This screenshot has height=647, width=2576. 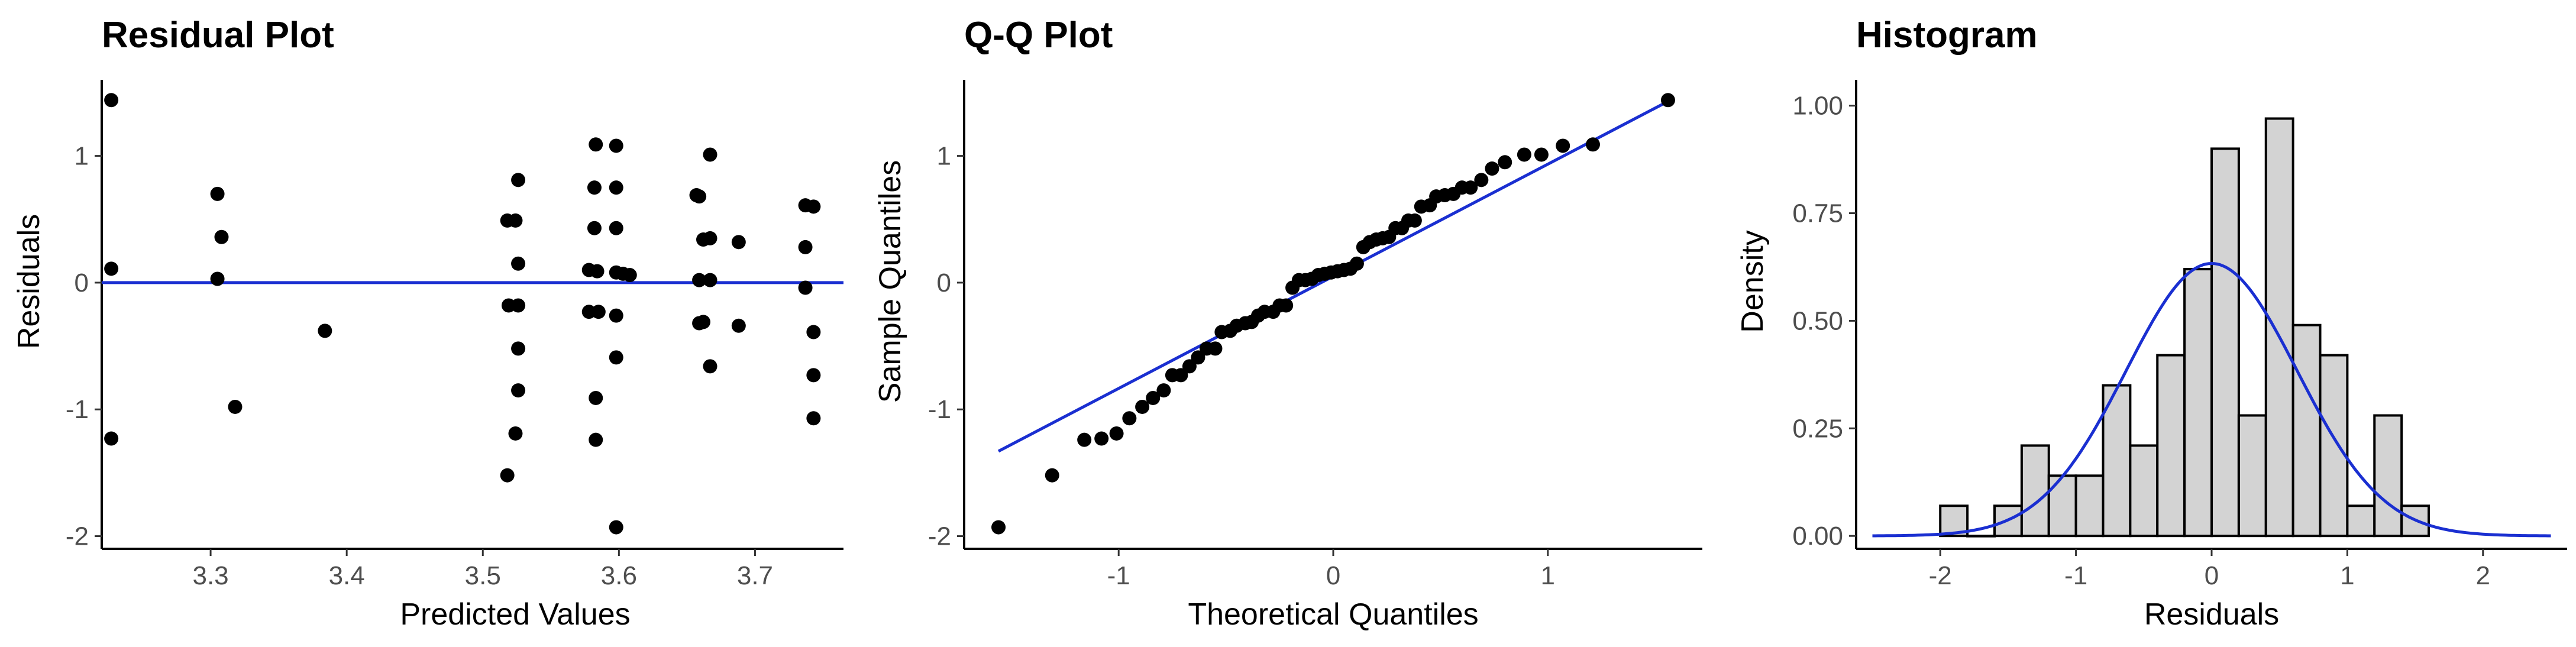 What do you see at coordinates (347, 575) in the screenshot?
I see `residual-plot-x-tick-label: 3.4` at bounding box center [347, 575].